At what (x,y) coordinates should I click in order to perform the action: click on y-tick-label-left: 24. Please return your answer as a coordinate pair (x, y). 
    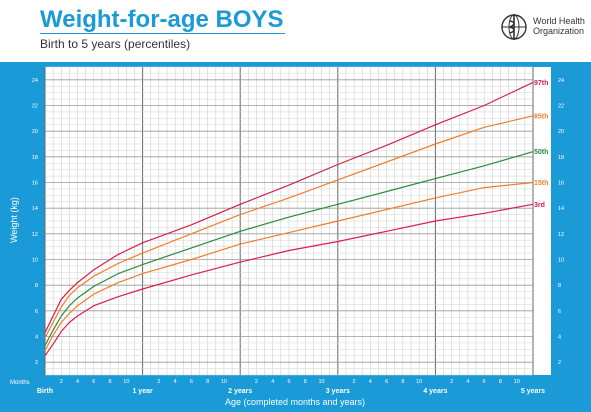
    Looking at the image, I should click on (35, 81).